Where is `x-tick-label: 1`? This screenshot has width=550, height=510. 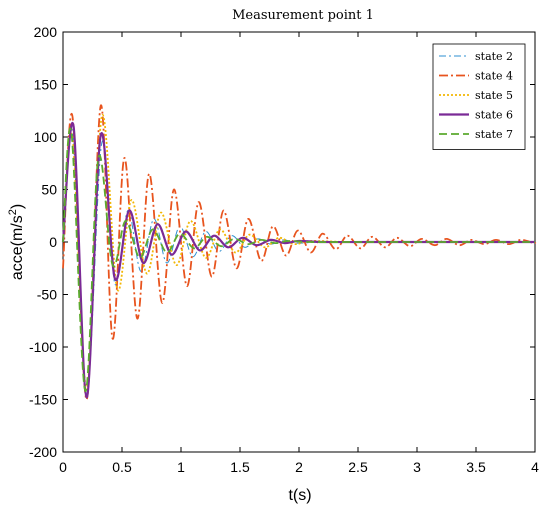 x-tick-label: 1 is located at coordinates (181, 467).